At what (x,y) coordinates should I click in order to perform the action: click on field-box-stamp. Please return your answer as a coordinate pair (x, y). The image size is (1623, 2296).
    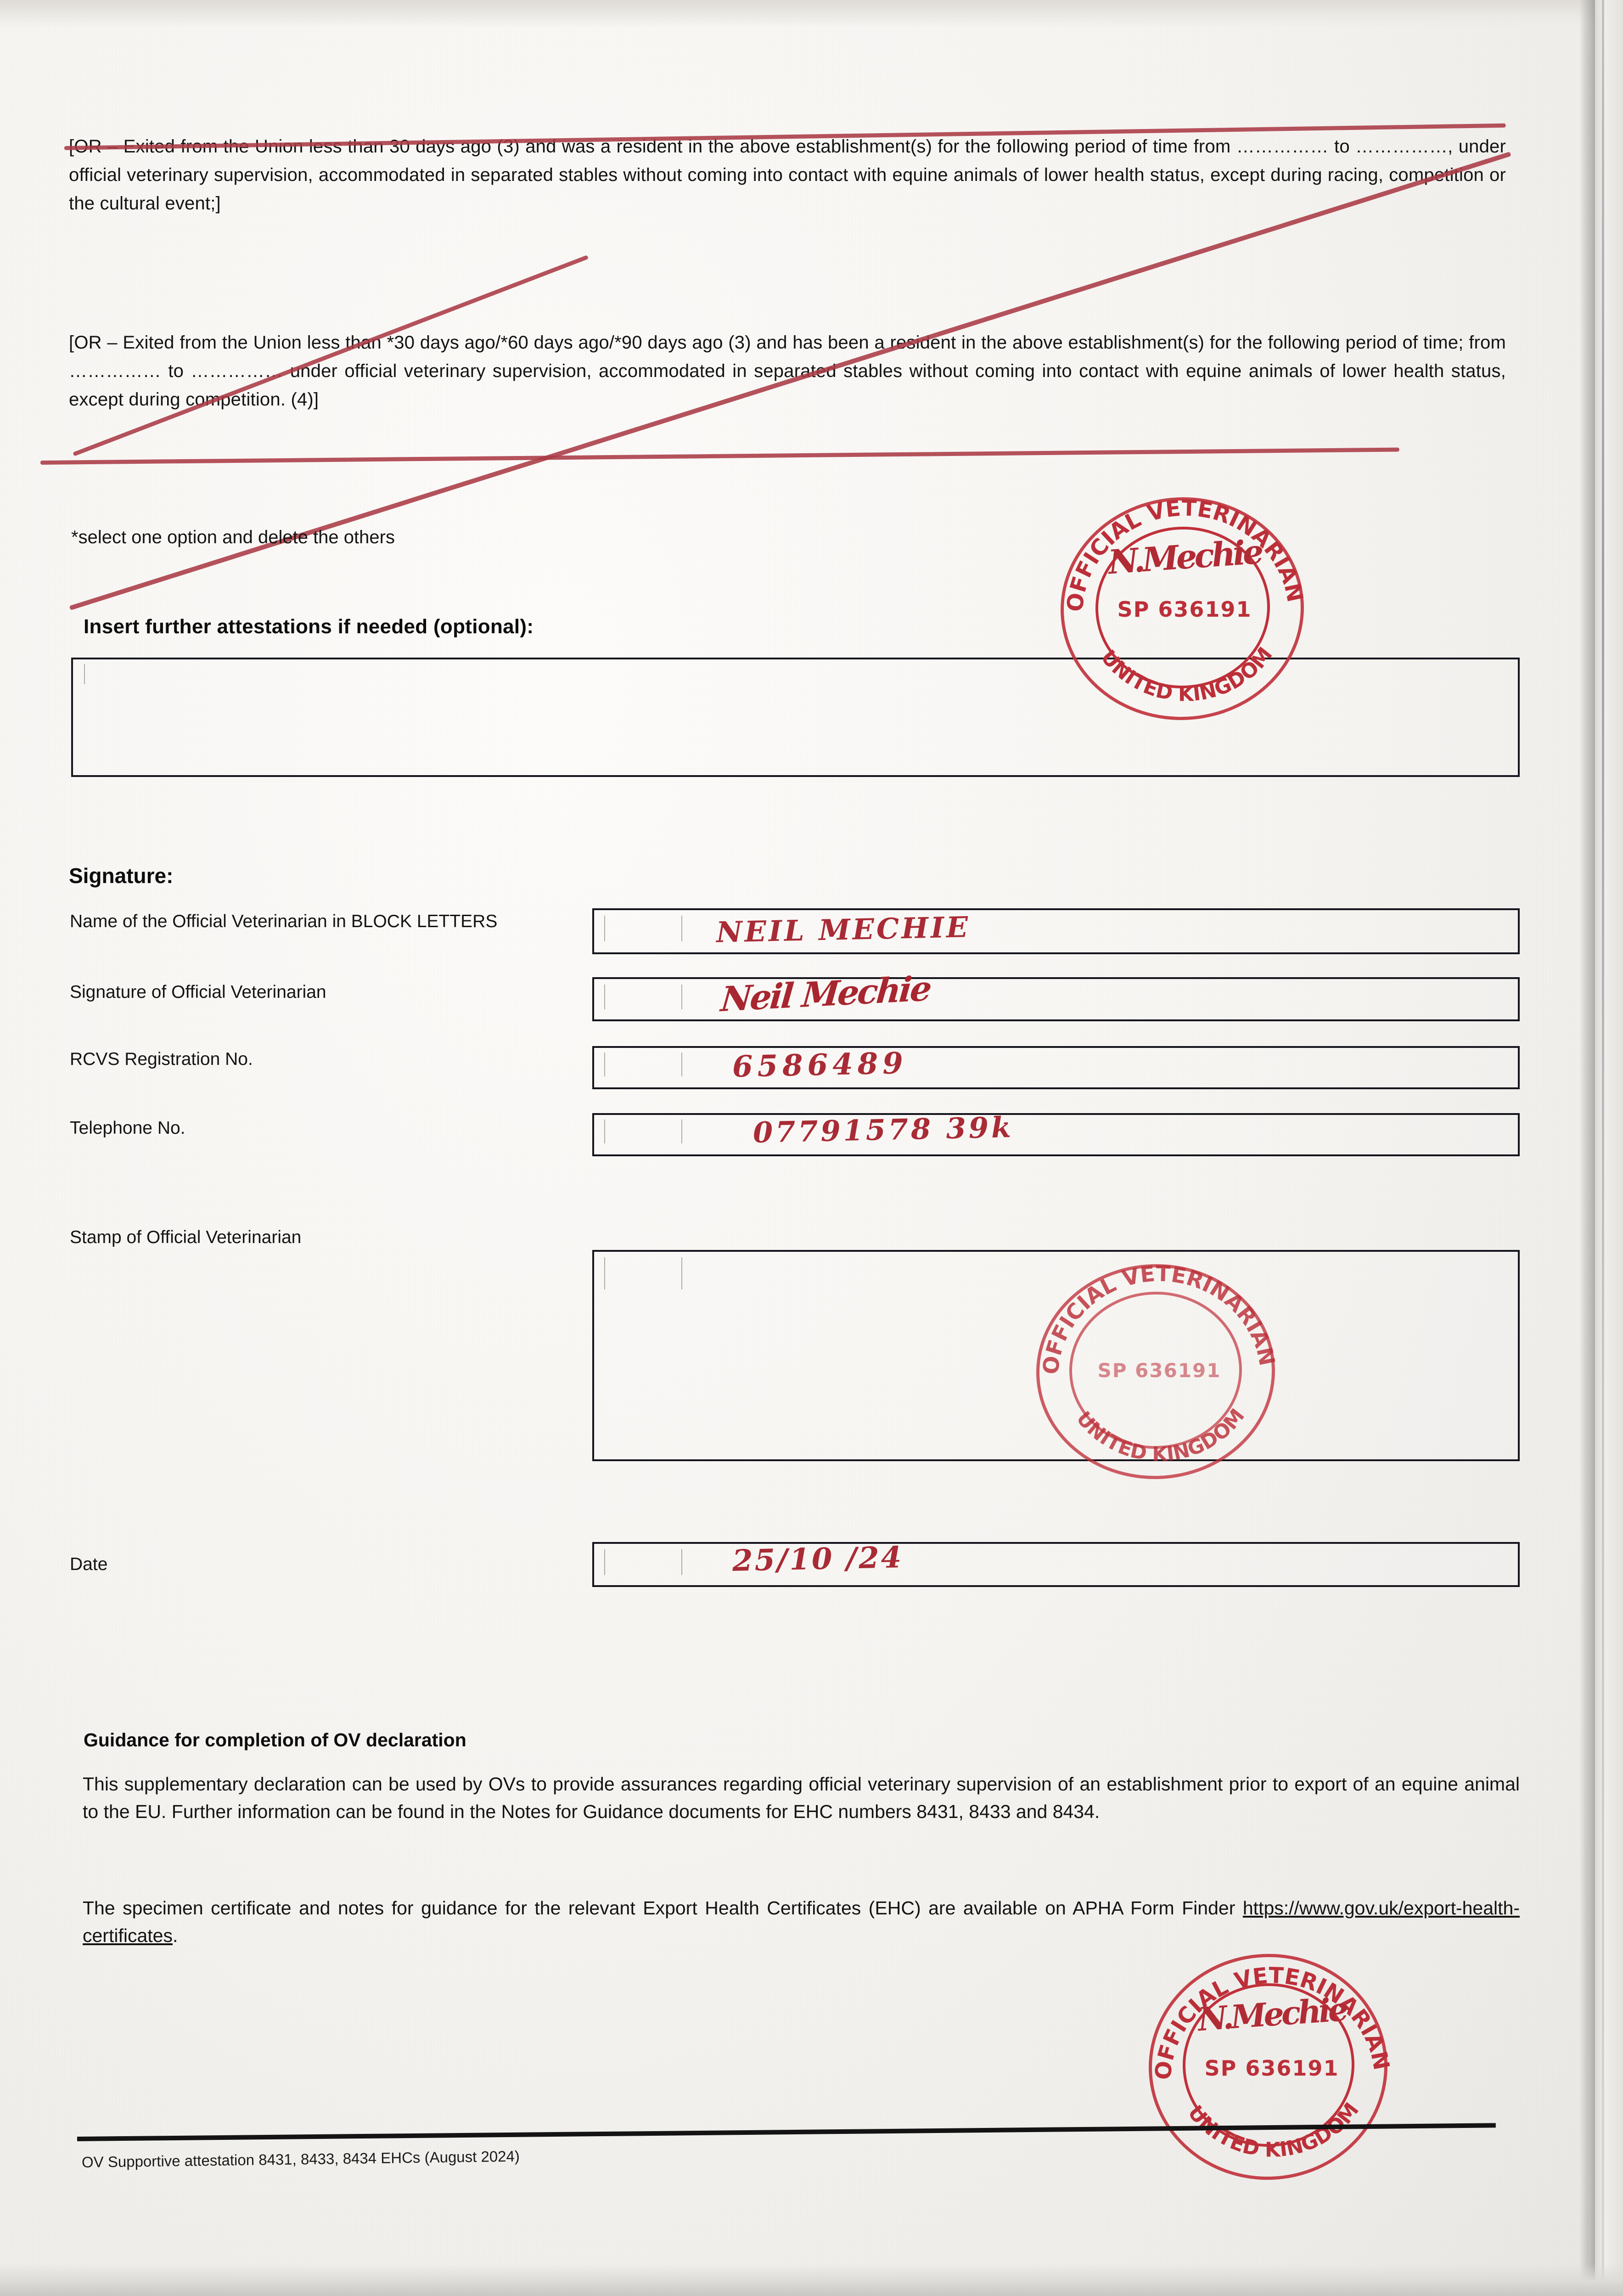
    Looking at the image, I should click on (1056, 1355).